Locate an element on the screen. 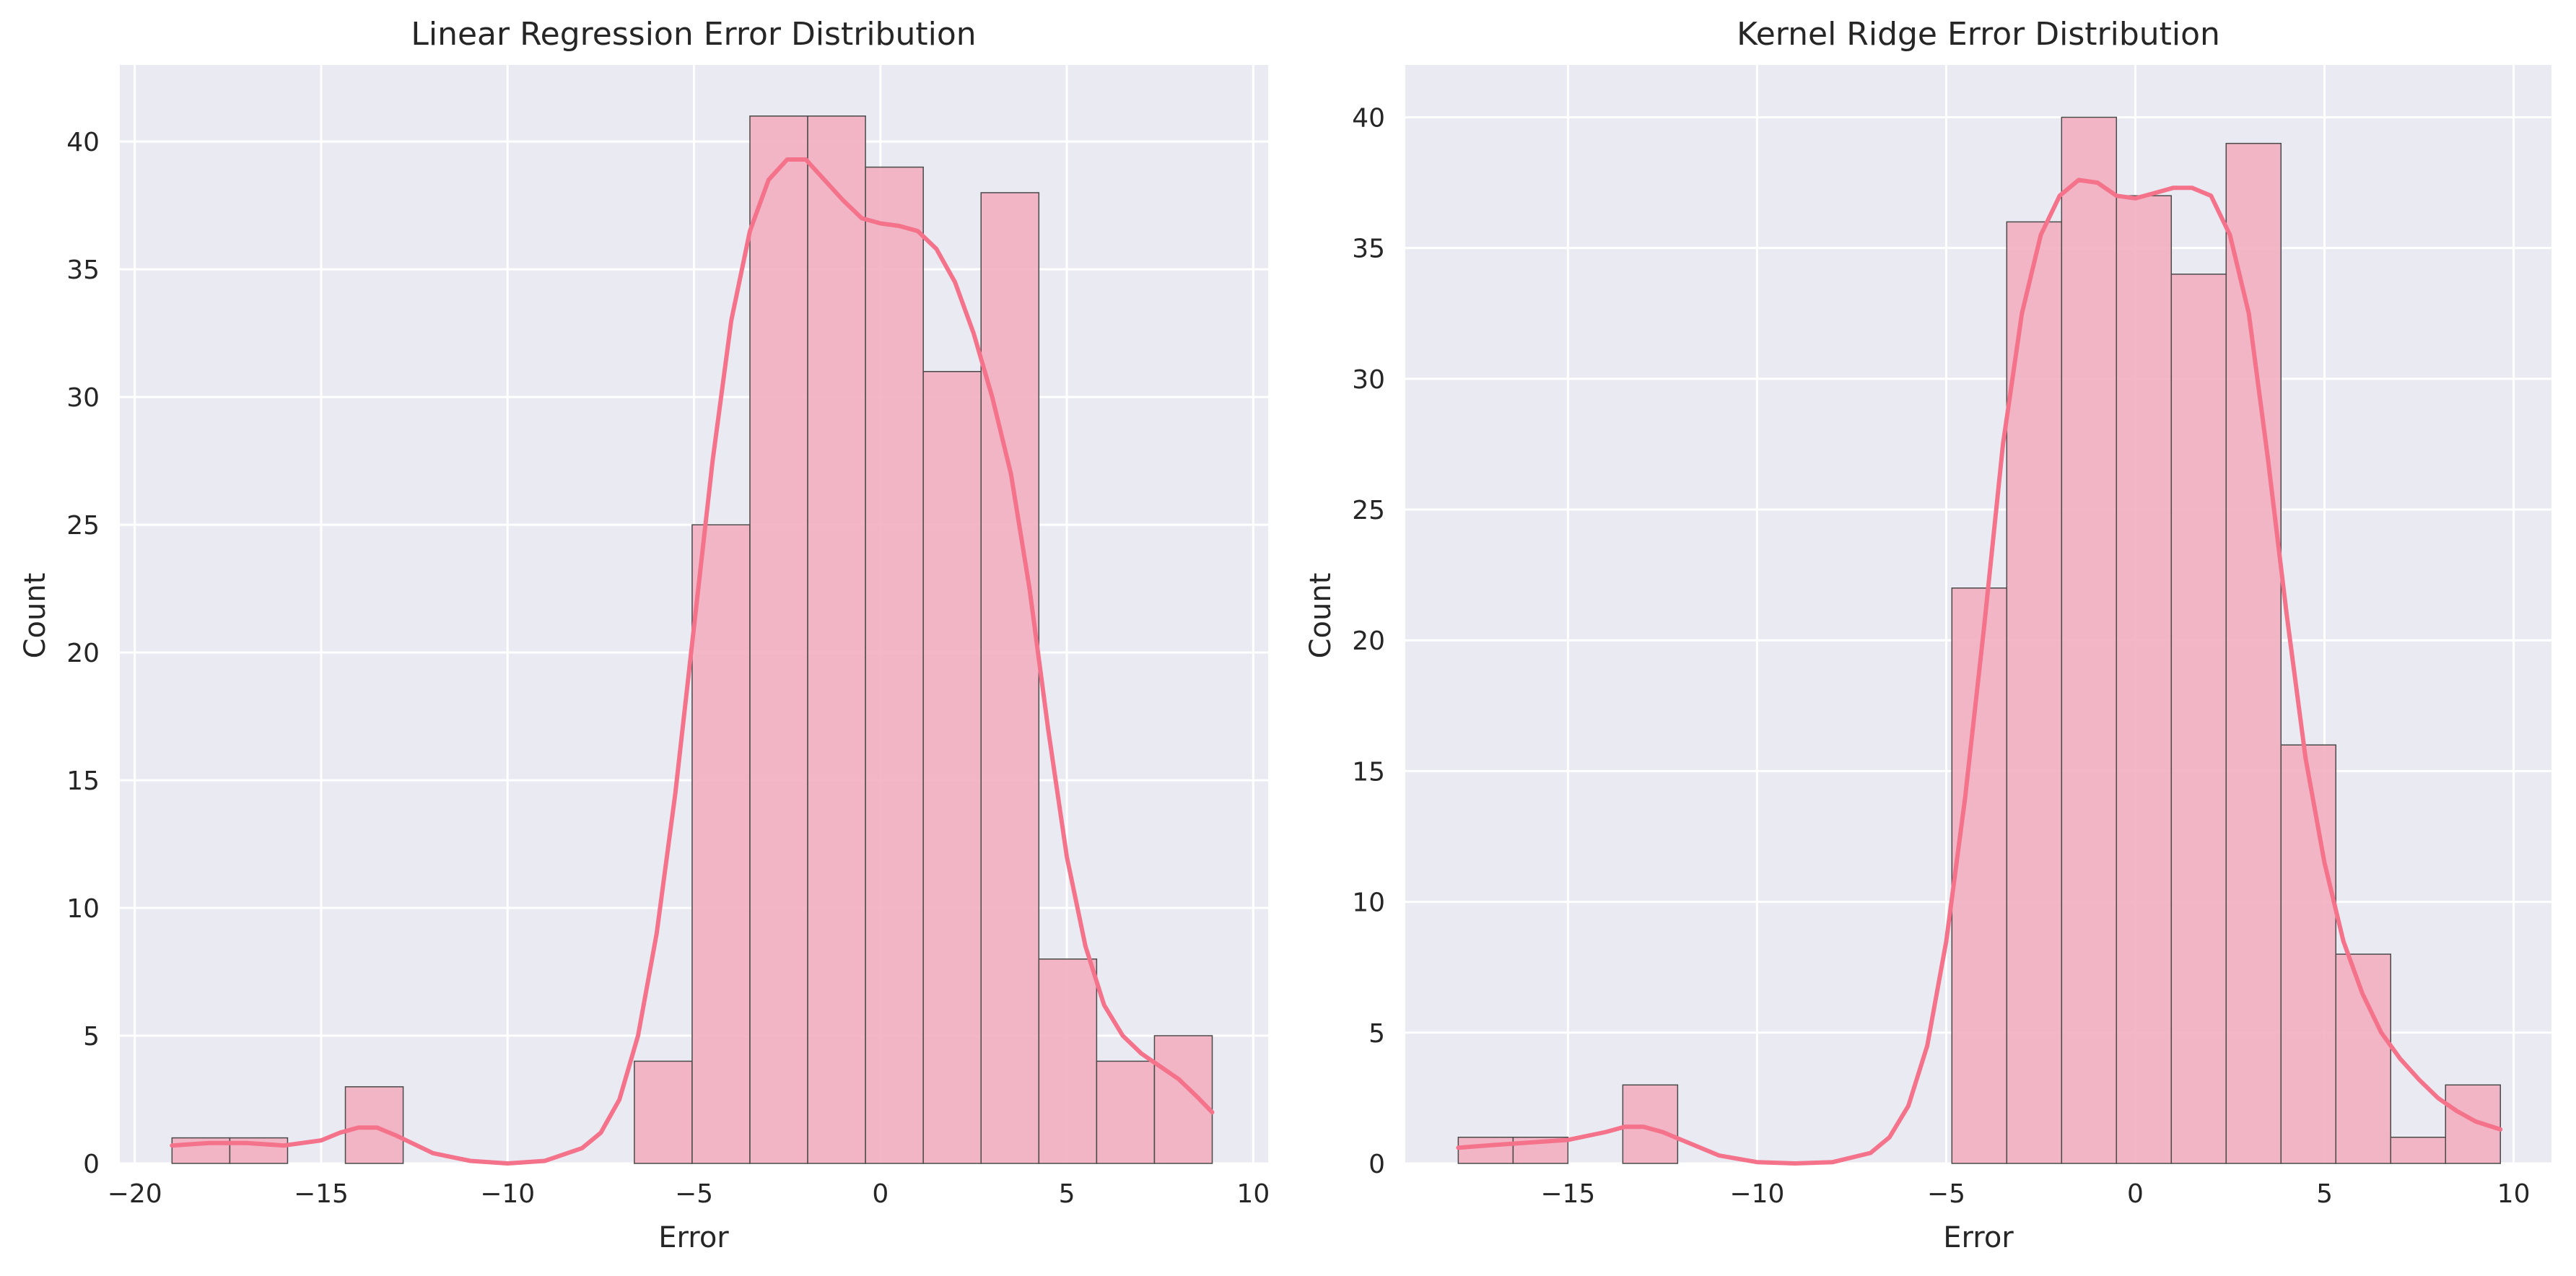 This screenshot has height=1276, width=2576. x-tick-label: −20 is located at coordinates (135, 1194).